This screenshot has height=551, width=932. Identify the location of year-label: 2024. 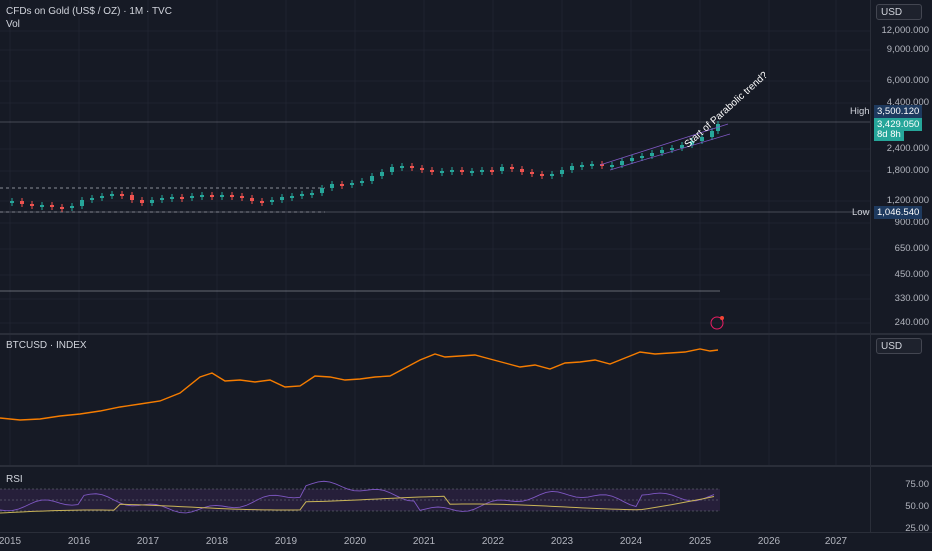
(631, 541).